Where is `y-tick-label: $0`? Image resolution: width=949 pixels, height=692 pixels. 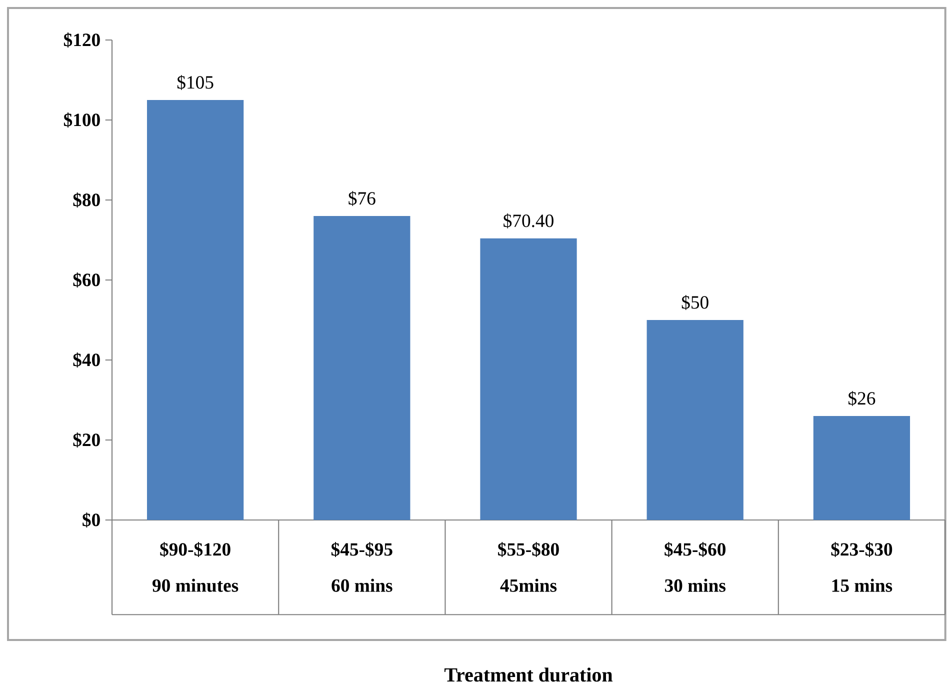
y-tick-label: $0 is located at coordinates (91, 520).